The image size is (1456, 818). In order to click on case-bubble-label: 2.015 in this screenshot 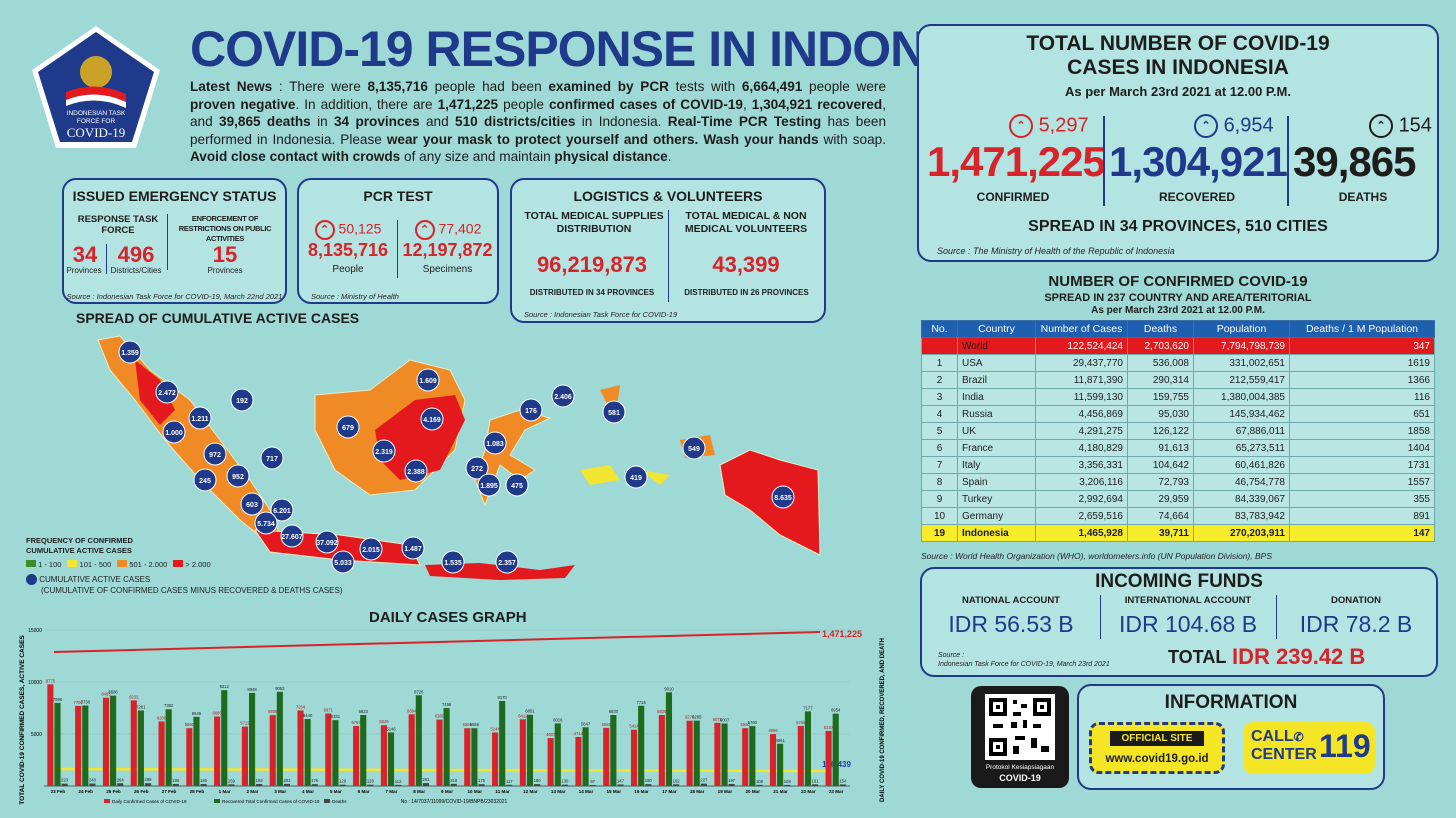, I will do `click(371, 550)`.